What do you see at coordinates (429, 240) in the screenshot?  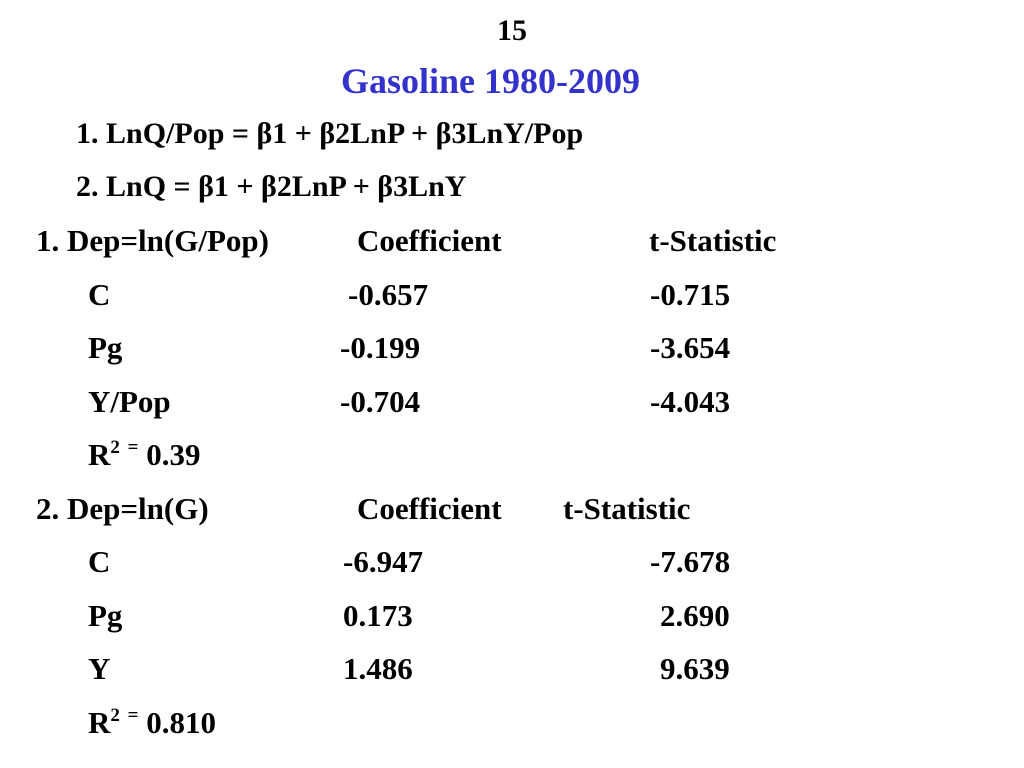 I see `model1-coefficient-header: Coefficient` at bounding box center [429, 240].